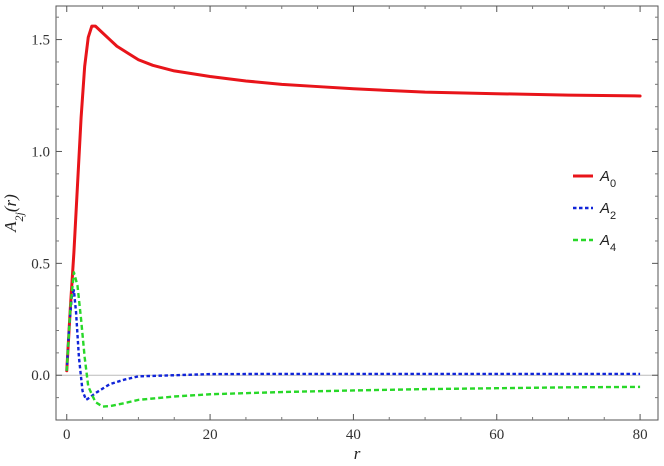 The height and width of the screenshot is (466, 664). Describe the element at coordinates (210, 435) in the screenshot. I see `x-tick-label: 20` at that location.